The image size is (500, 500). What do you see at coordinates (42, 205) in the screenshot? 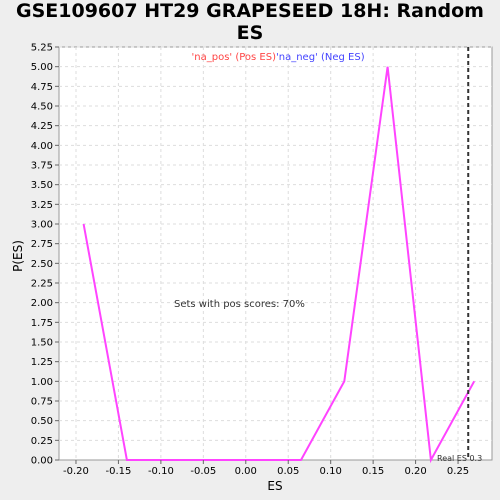
I see `y-tick-label: 3.25` at bounding box center [42, 205].